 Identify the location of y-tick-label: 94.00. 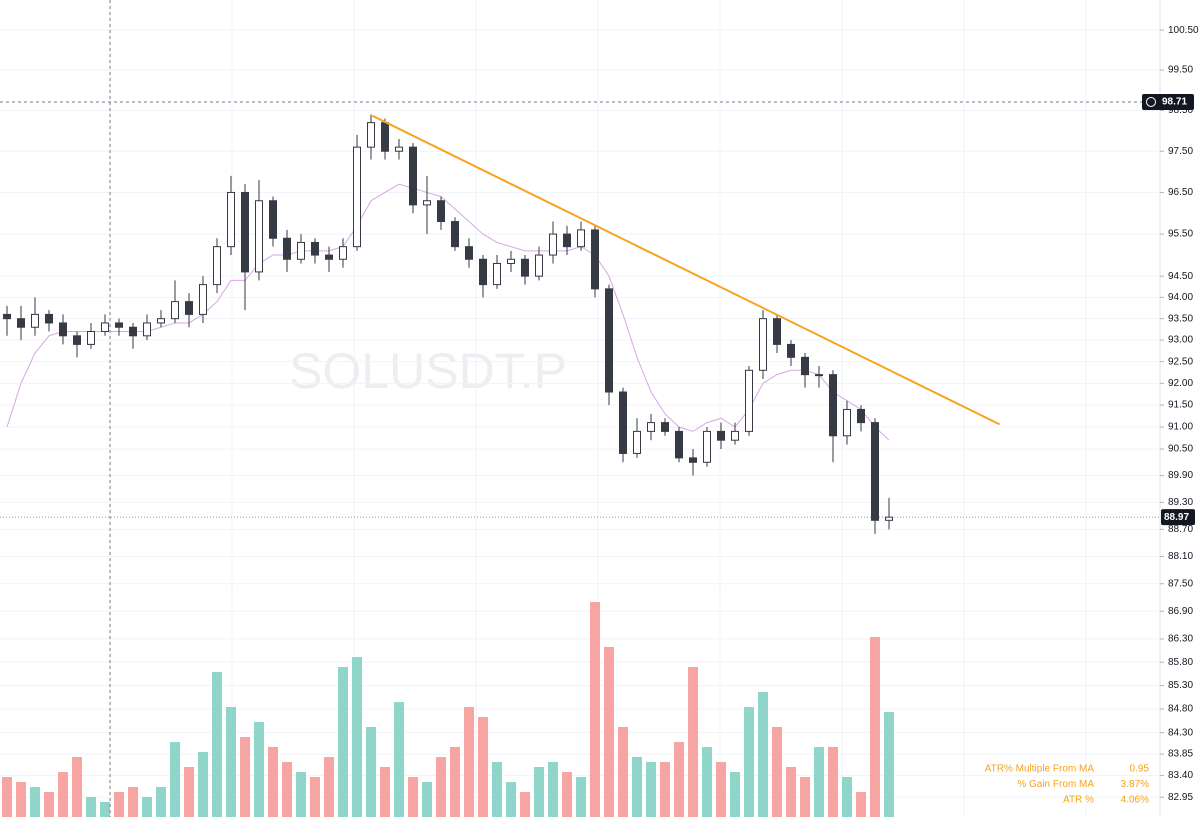
(1180, 297).